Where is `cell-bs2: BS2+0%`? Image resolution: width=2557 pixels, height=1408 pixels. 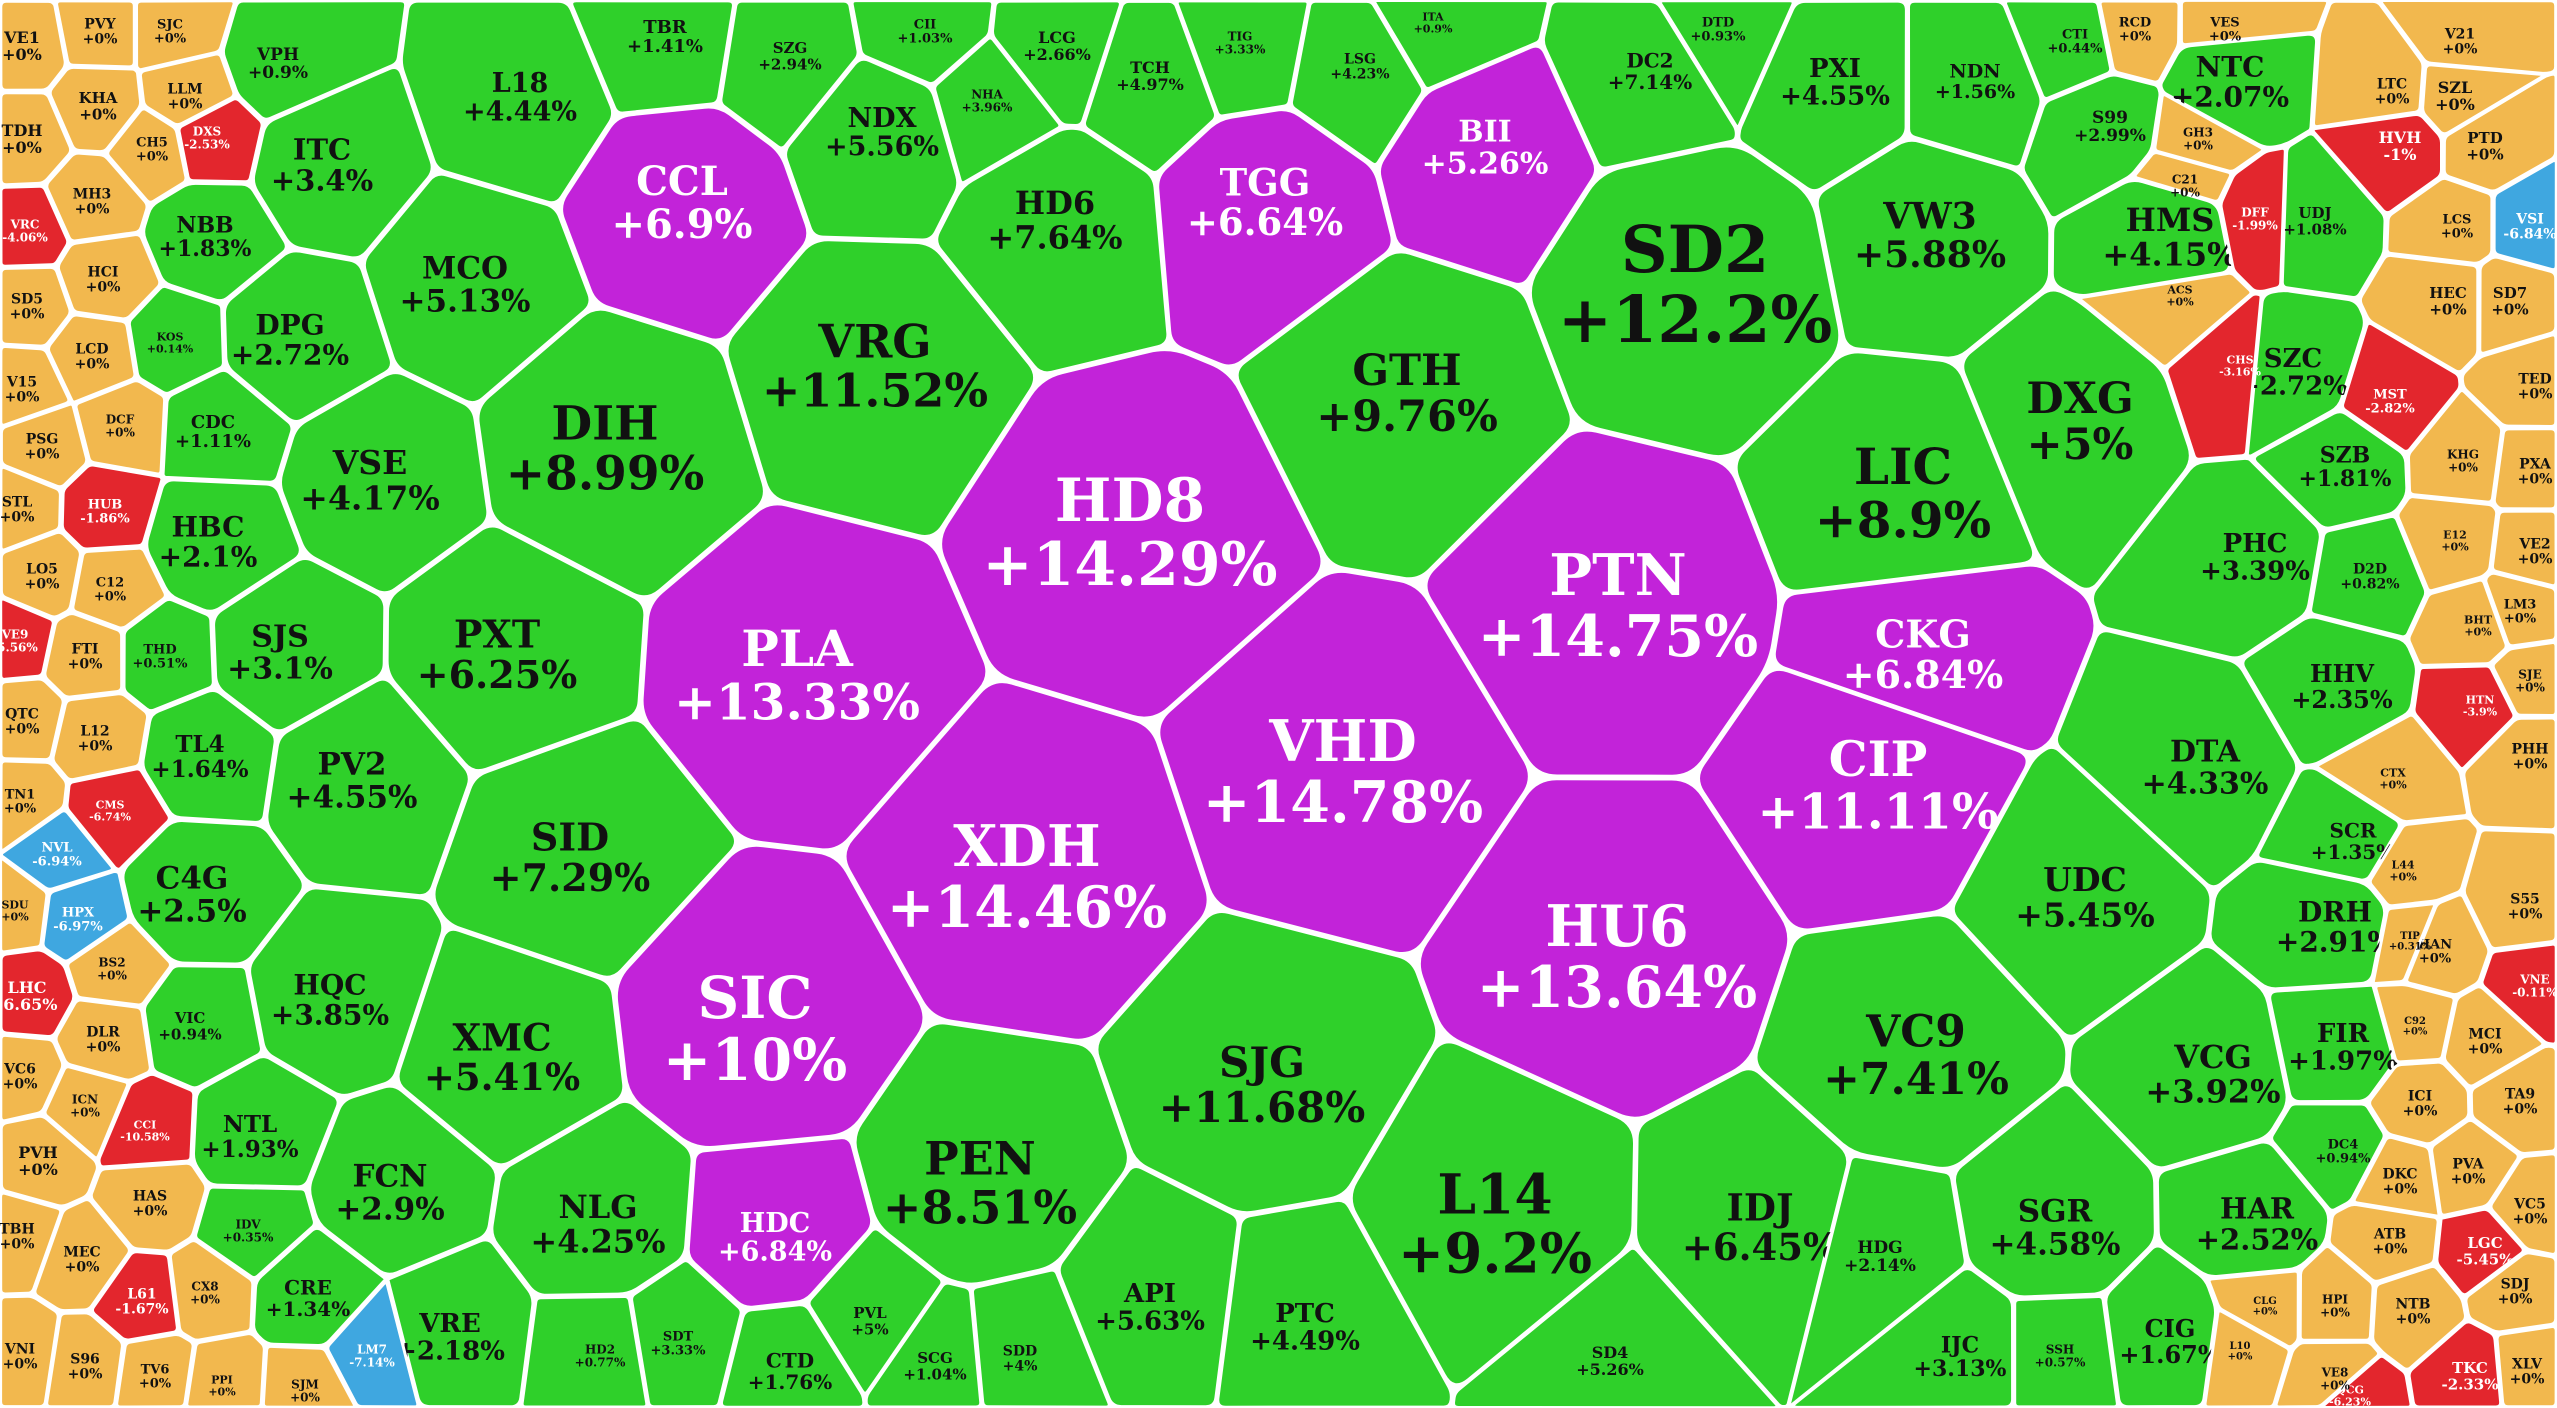
cell-bs2: BS2+0% is located at coordinates (119, 963).